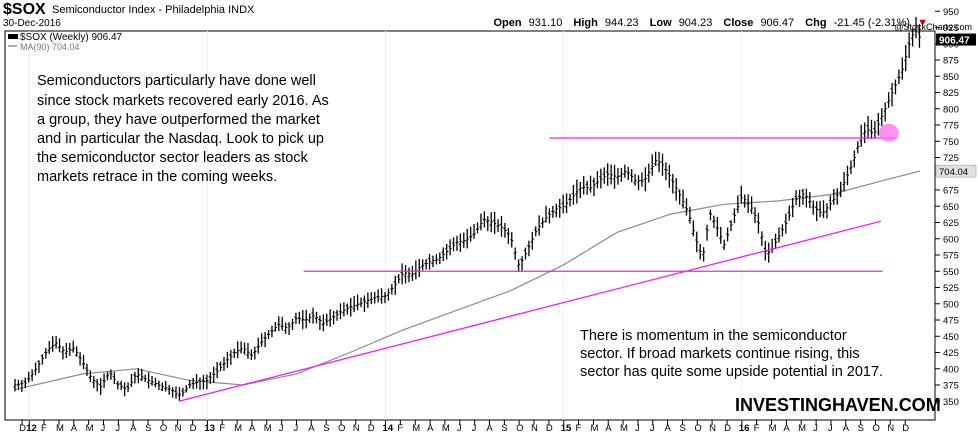  Describe the element at coordinates (566, 428) in the screenshot. I see `x-tick-label: 15` at that location.